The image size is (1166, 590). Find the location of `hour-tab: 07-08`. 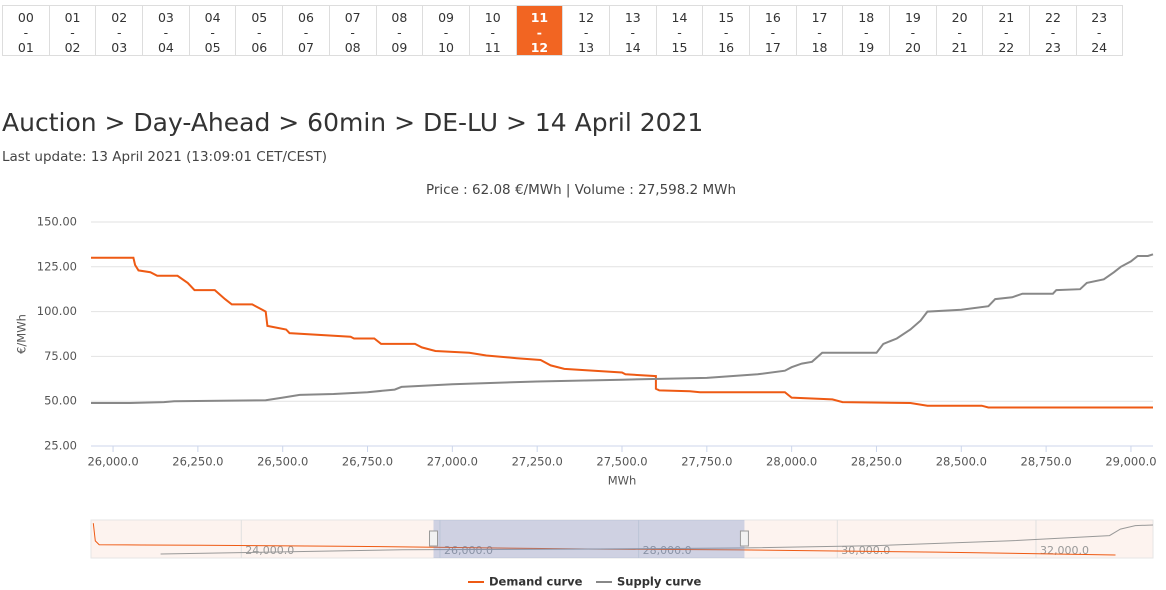

hour-tab: 07-08 is located at coordinates (352, 30).